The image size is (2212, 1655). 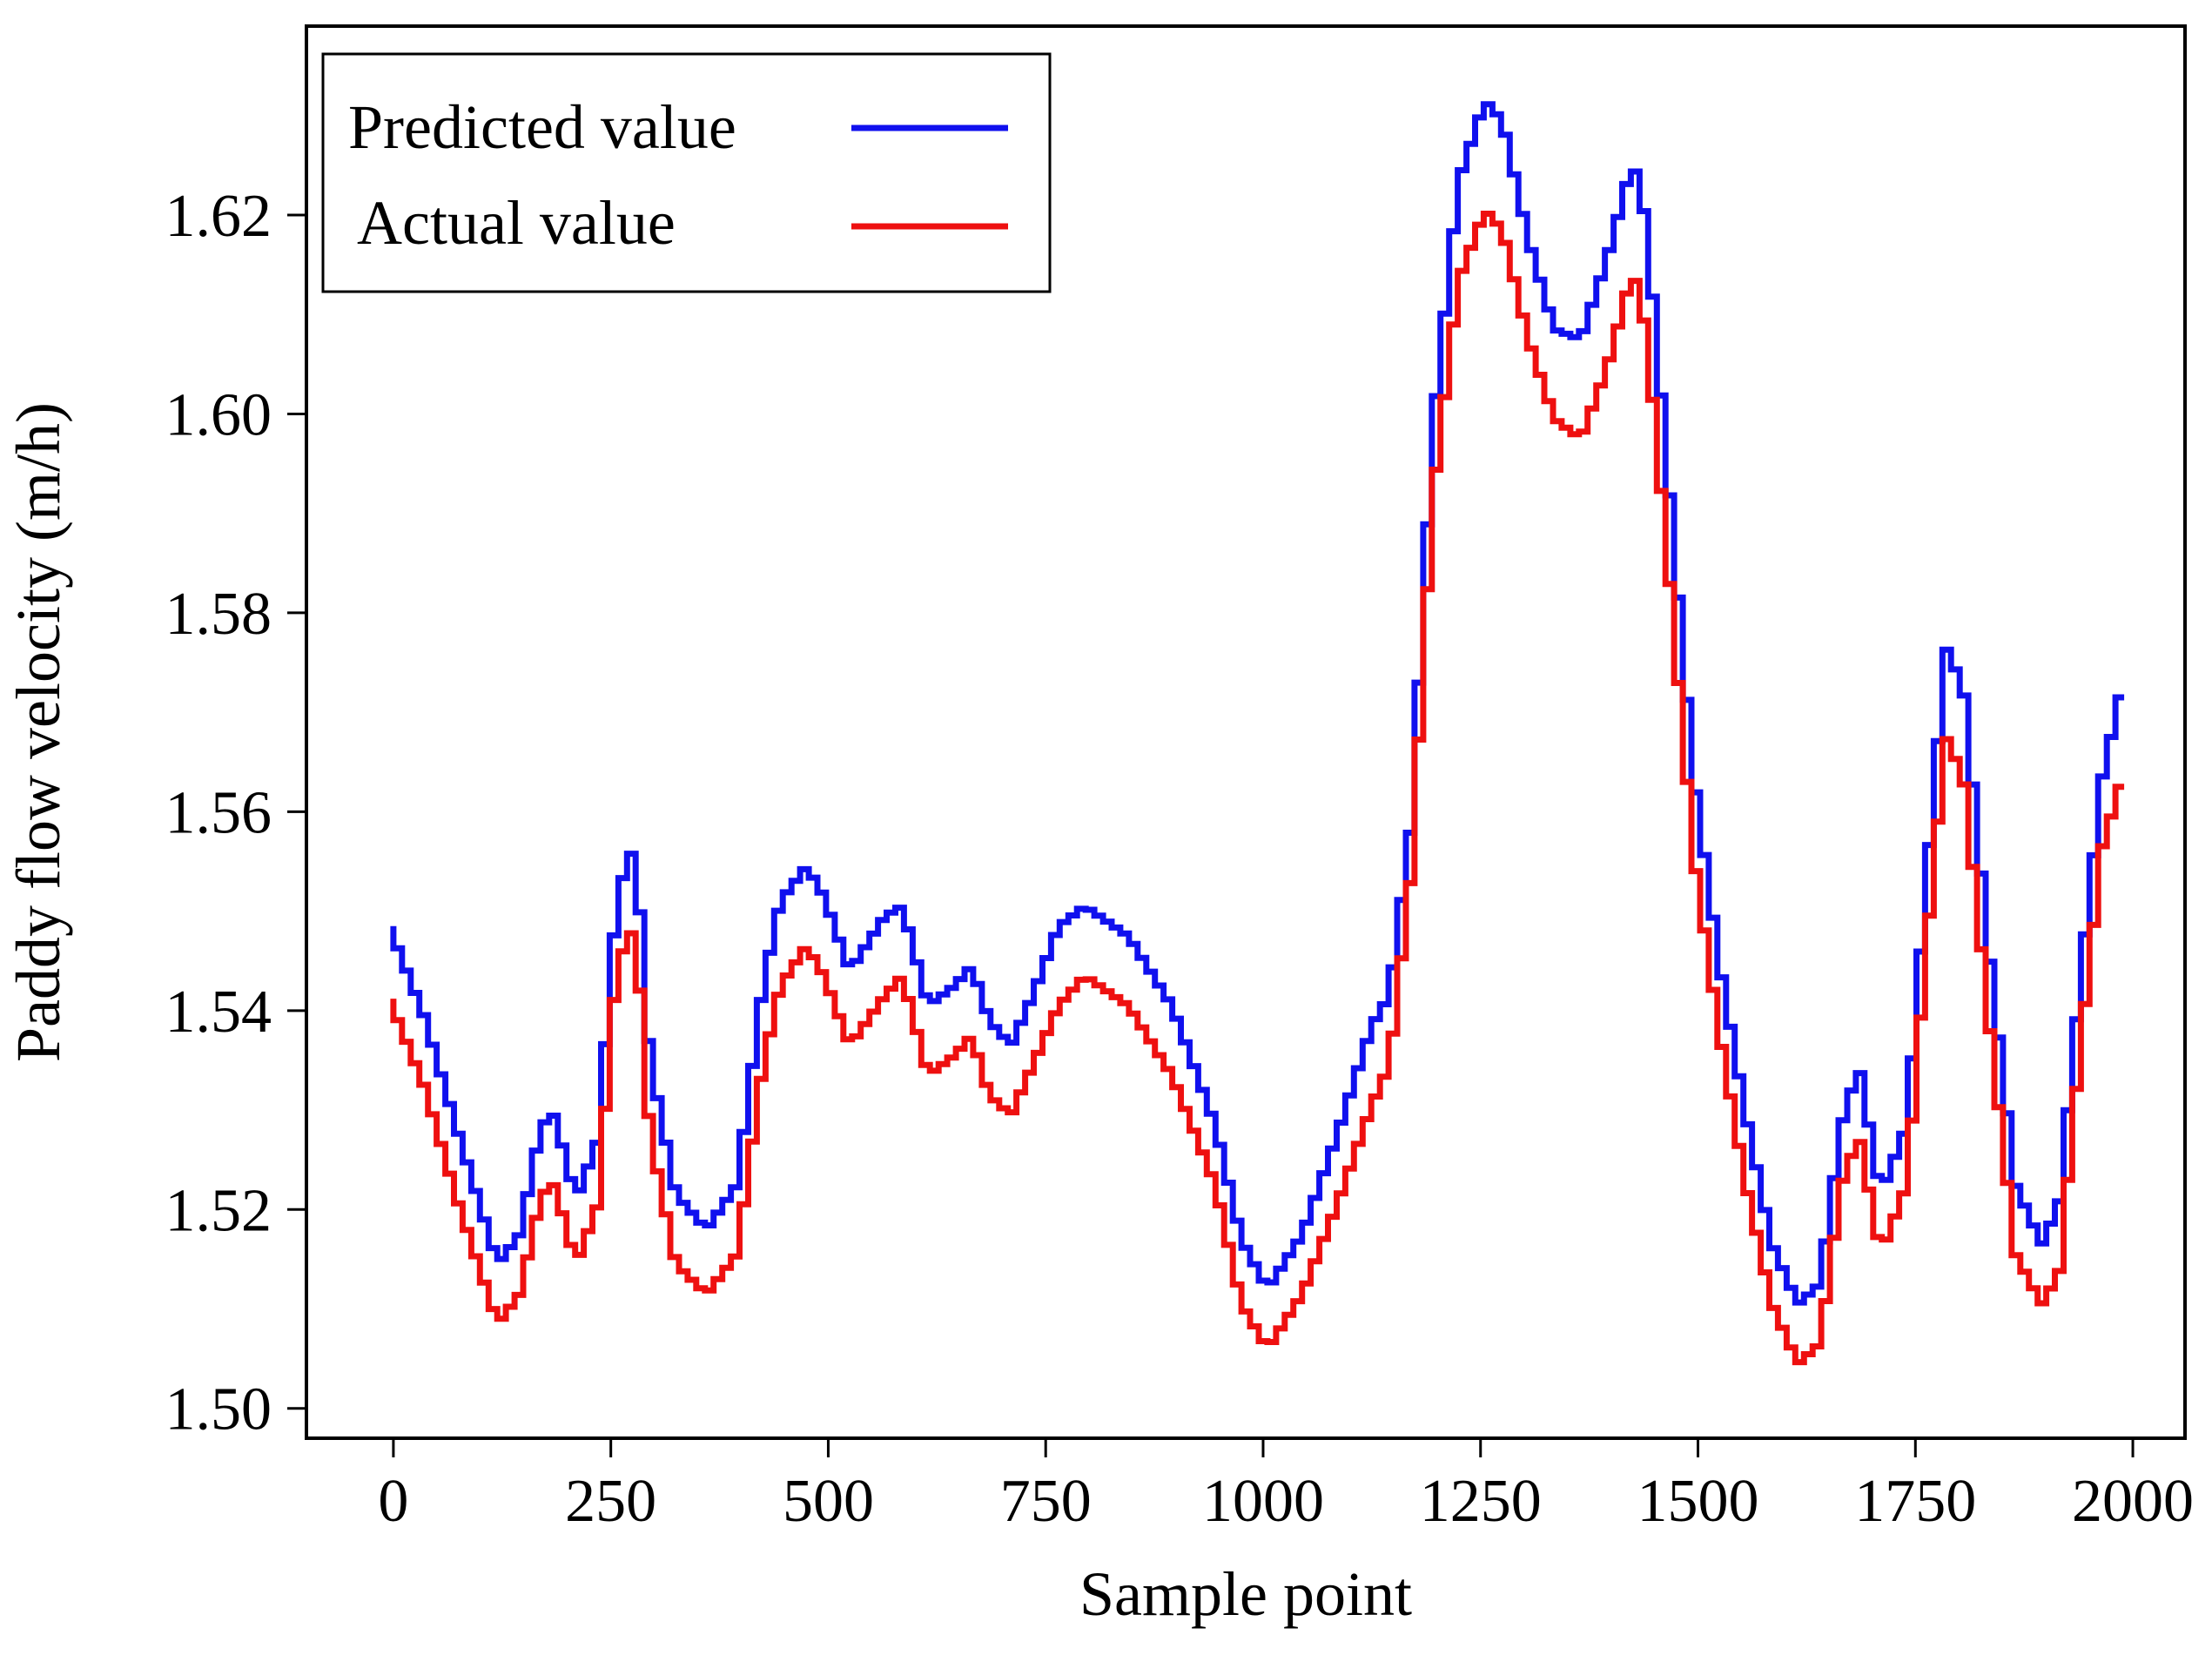 I want to click on legend-box, so click(x=686, y=173).